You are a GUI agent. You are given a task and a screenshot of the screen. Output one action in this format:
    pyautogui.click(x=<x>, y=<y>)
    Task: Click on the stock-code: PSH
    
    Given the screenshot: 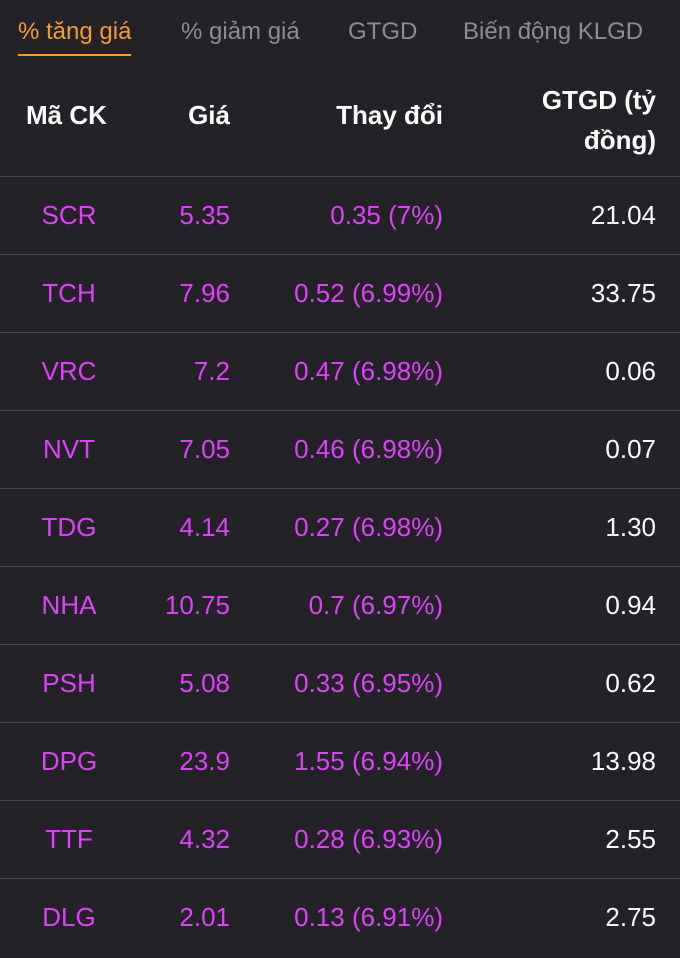 What is the action you would take?
    pyautogui.click(x=69, y=683)
    